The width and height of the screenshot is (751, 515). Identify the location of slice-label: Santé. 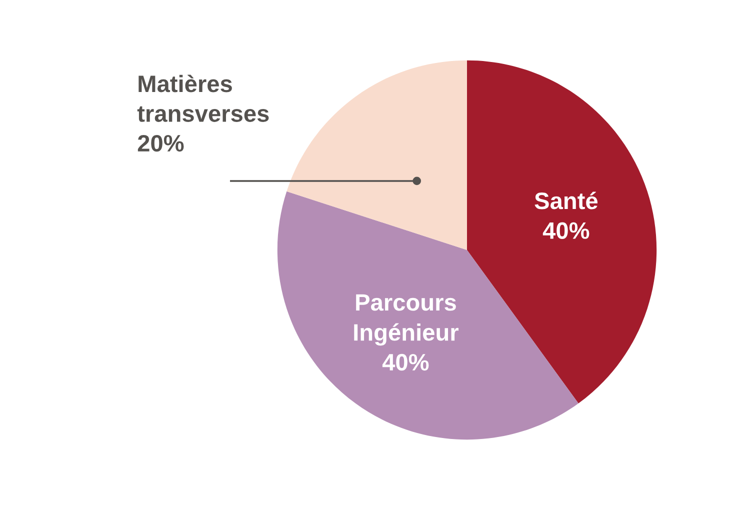
(566, 201).